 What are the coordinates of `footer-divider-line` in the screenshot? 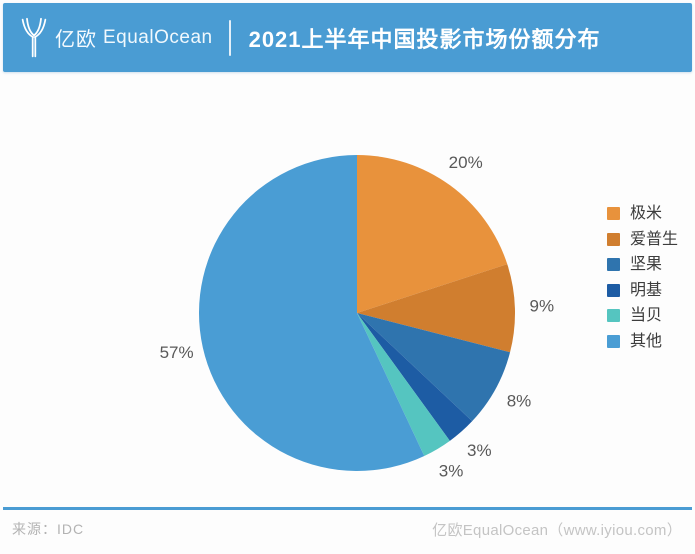 It's located at (347, 508).